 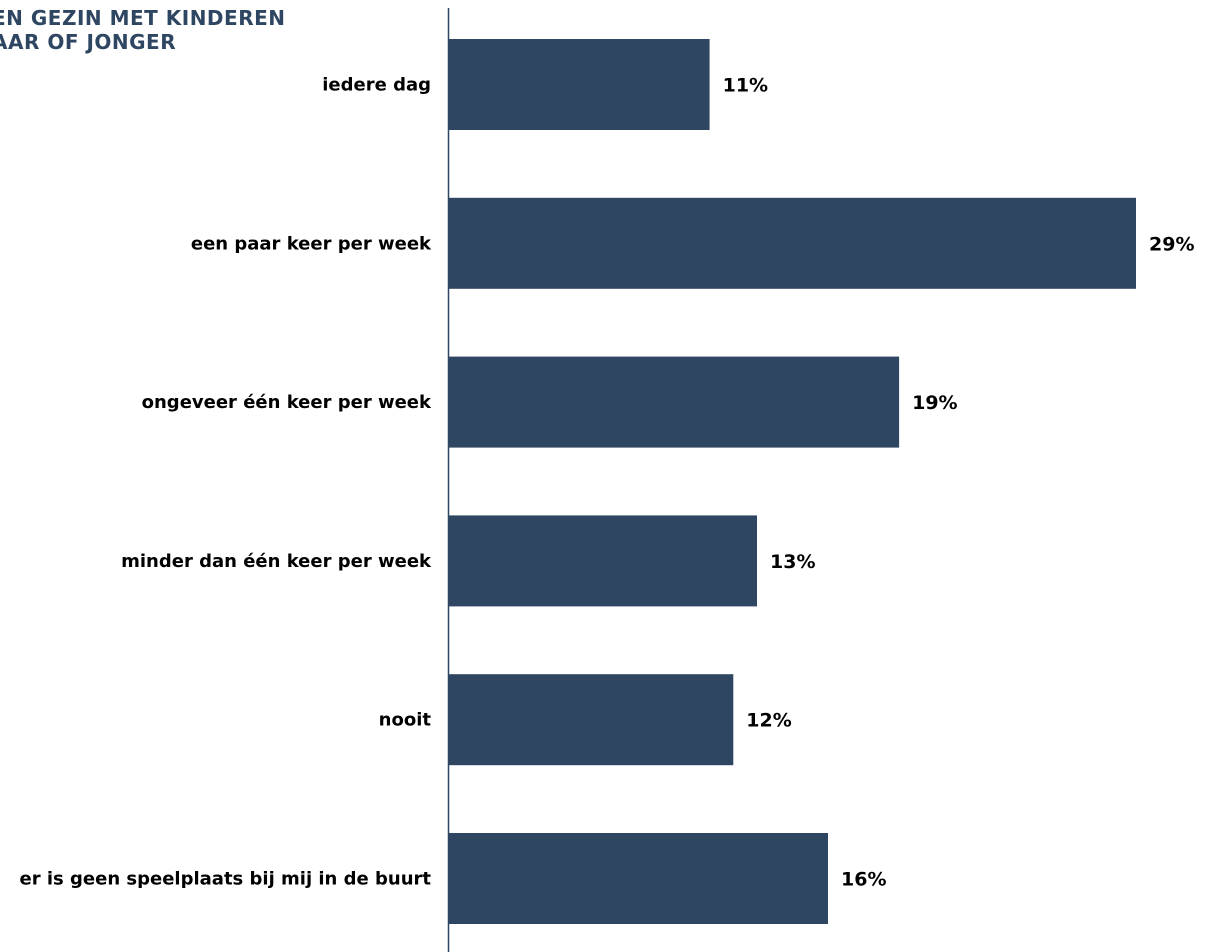 What do you see at coordinates (863, 880) in the screenshot?
I see `value-label-5: 16%` at bounding box center [863, 880].